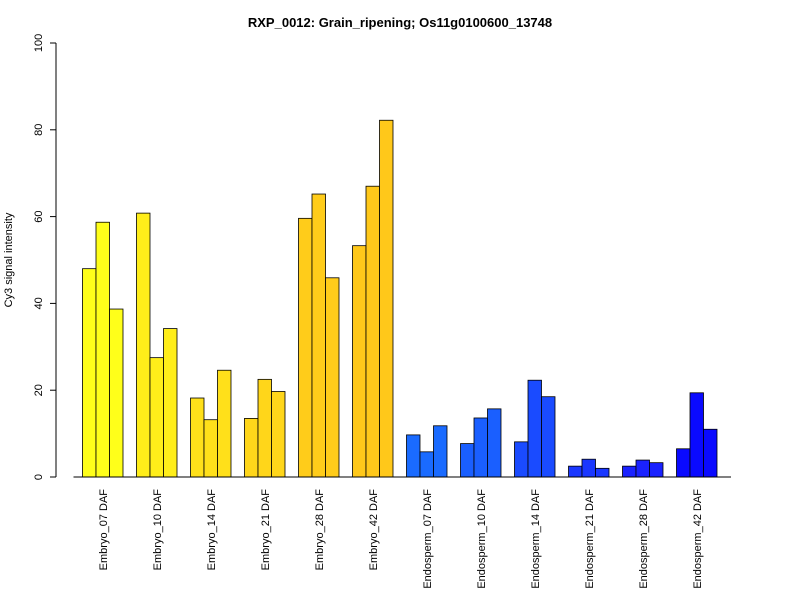 The width and height of the screenshot is (800, 600). What do you see at coordinates (39, 130) in the screenshot?
I see `y-tick-label: 80` at bounding box center [39, 130].